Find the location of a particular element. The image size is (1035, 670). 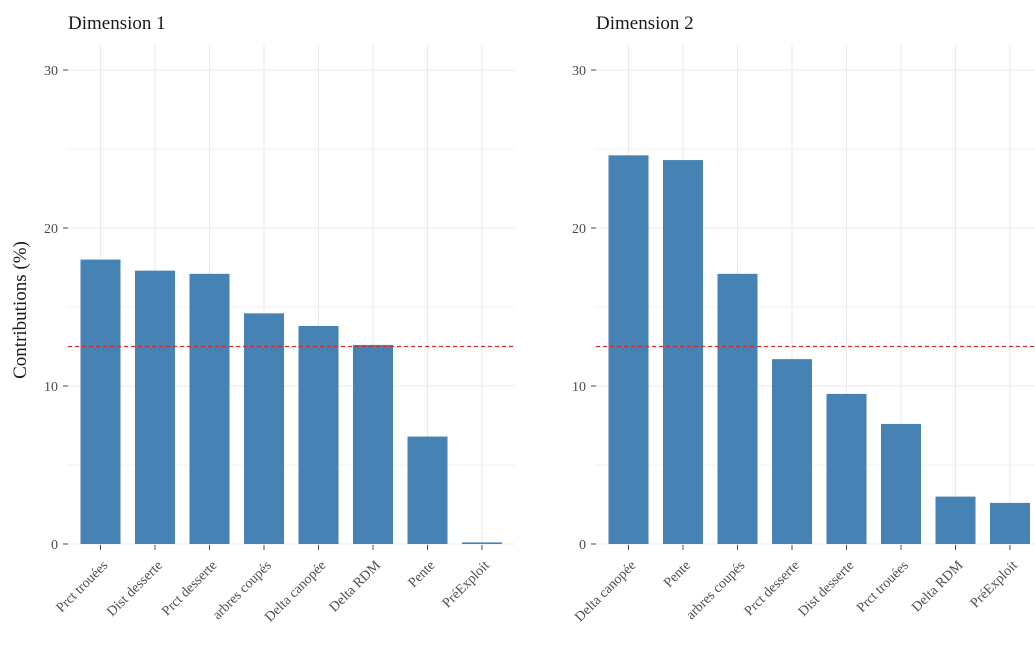

x-tick-label: arbres coupés is located at coordinates (716, 590).